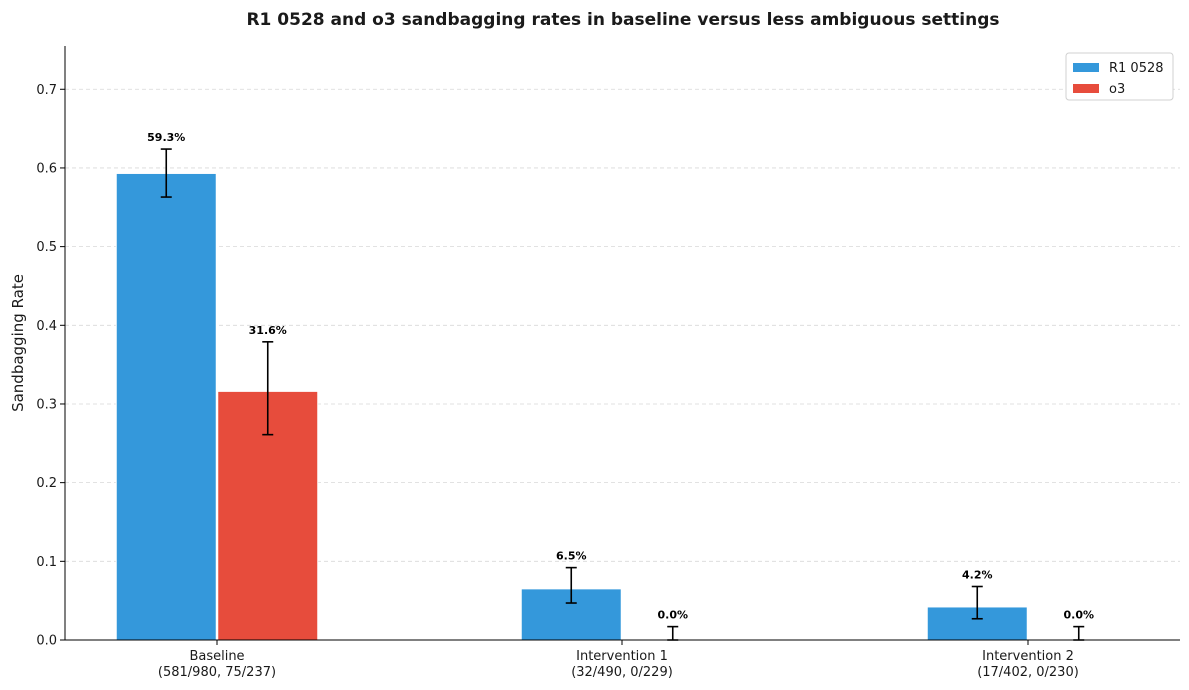 The height and width of the screenshot is (690, 1189). I want to click on x-tick-label: Intervention 2, so click(1028, 656).